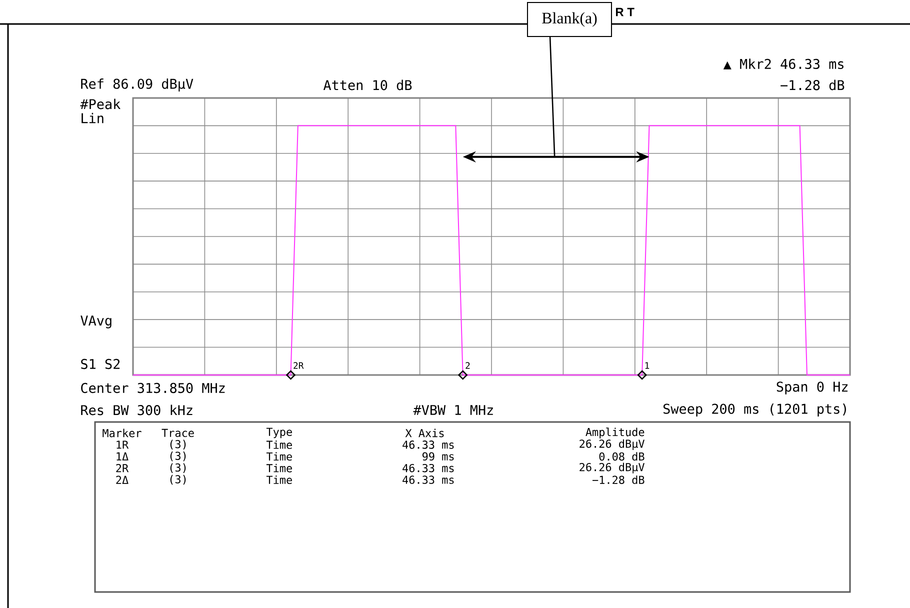  I want to click on text: Span 0 Hz, so click(812, 388).